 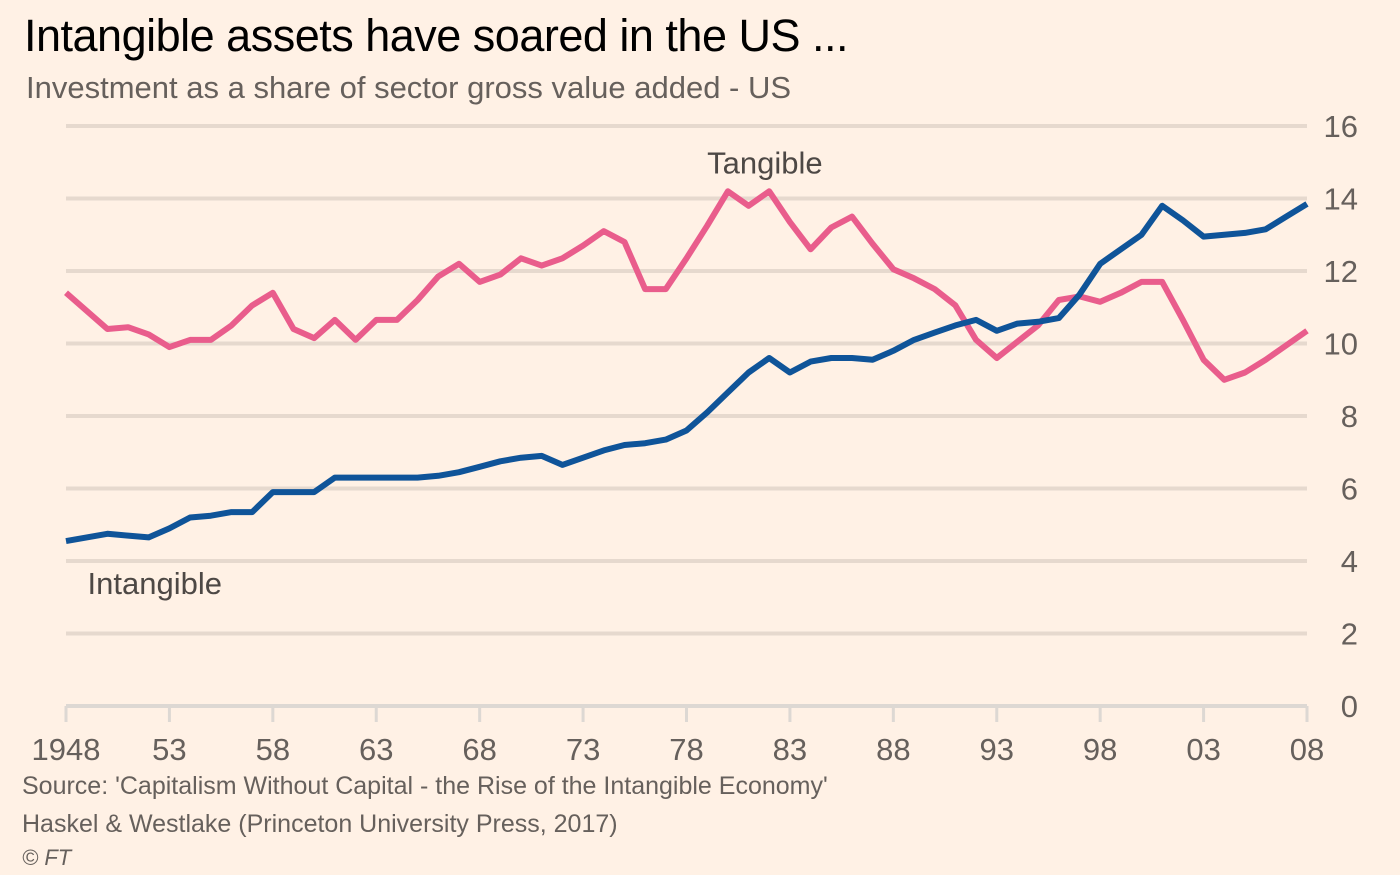 What do you see at coordinates (376, 749) in the screenshot?
I see `x-tick-label-1963: 63` at bounding box center [376, 749].